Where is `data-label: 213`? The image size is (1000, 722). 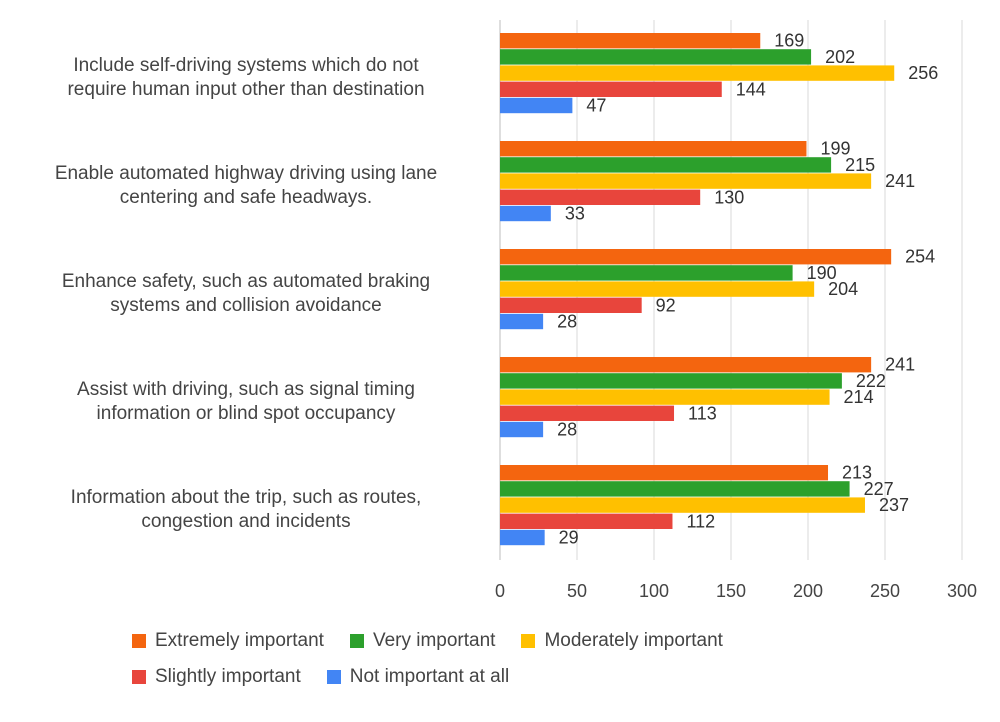 data-label: 213 is located at coordinates (857, 473).